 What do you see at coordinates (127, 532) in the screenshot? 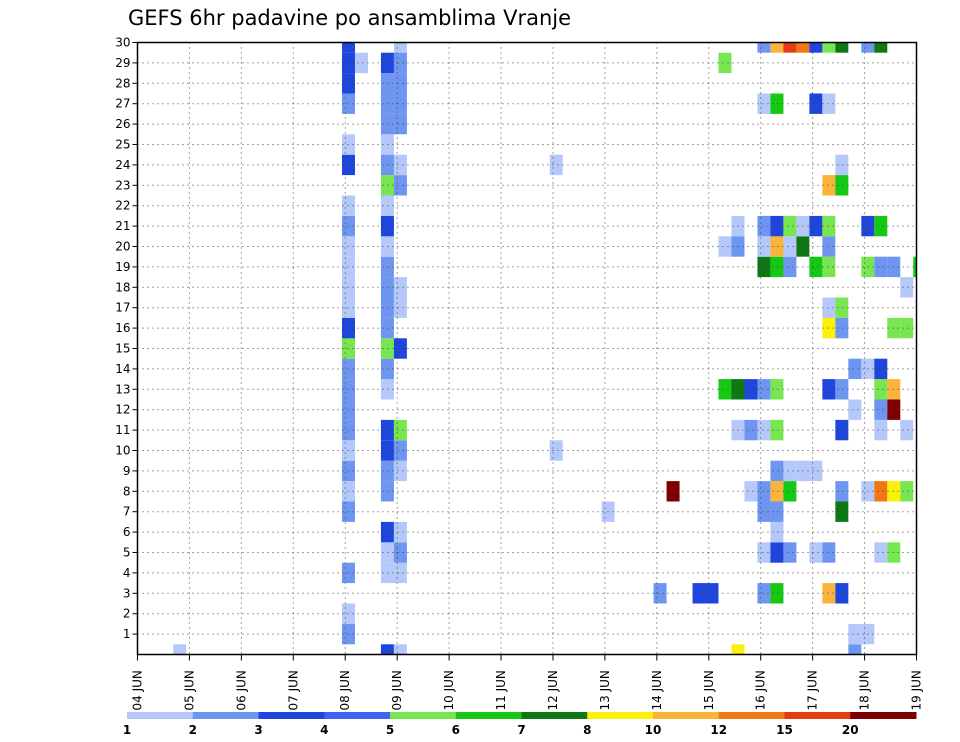
I see `y-tick-label: 6` at bounding box center [127, 532].